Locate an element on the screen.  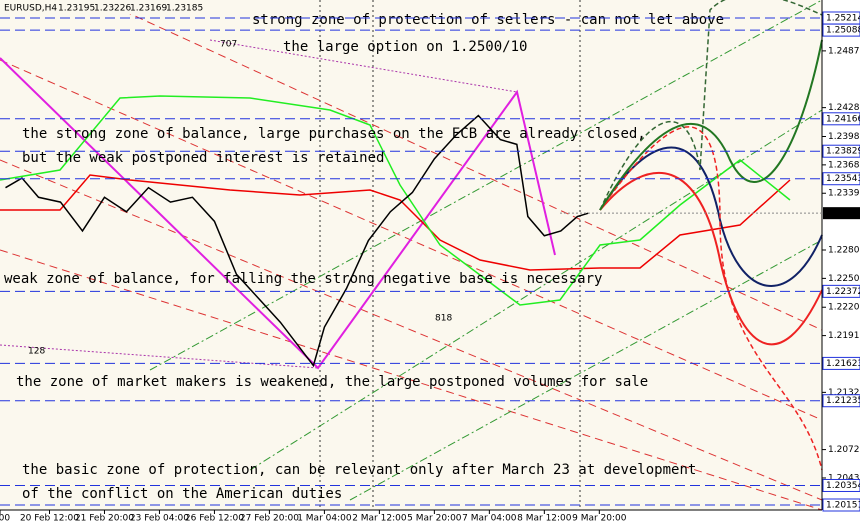
level-label: 1.22372 is located at coordinates (843, 292).